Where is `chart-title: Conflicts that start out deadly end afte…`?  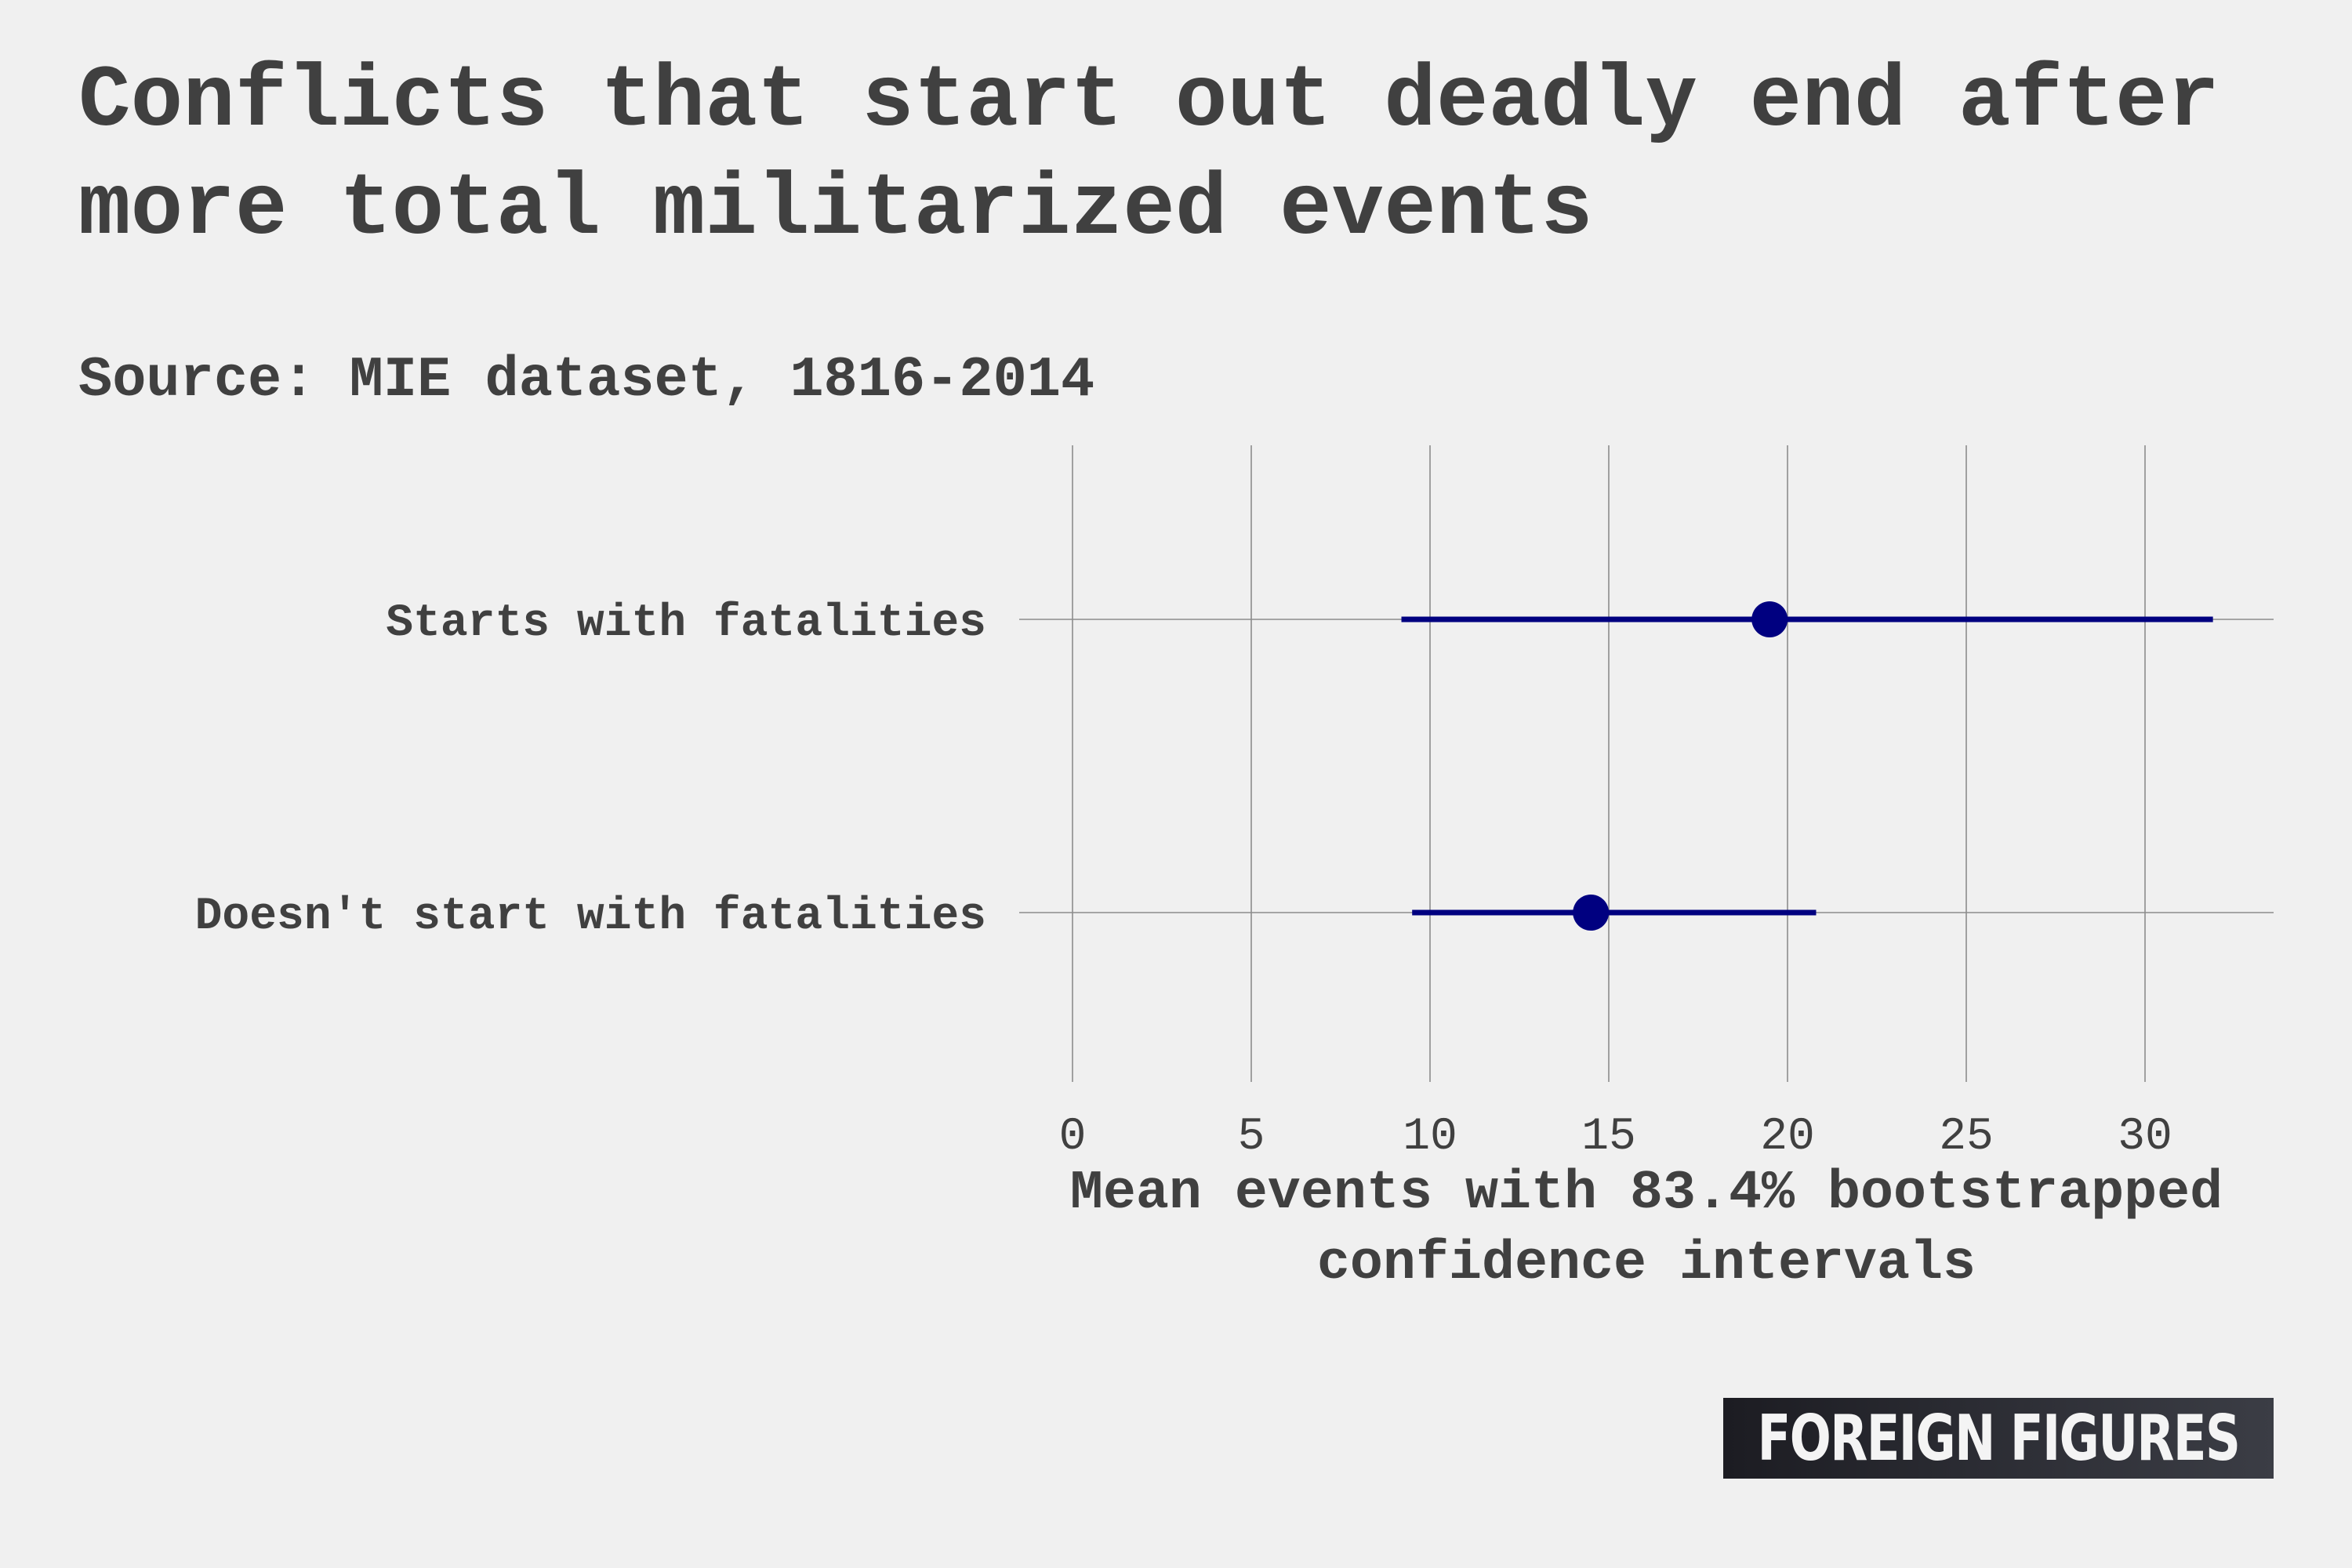 chart-title: Conflicts that start out deadly end afte… is located at coordinates (1149, 156).